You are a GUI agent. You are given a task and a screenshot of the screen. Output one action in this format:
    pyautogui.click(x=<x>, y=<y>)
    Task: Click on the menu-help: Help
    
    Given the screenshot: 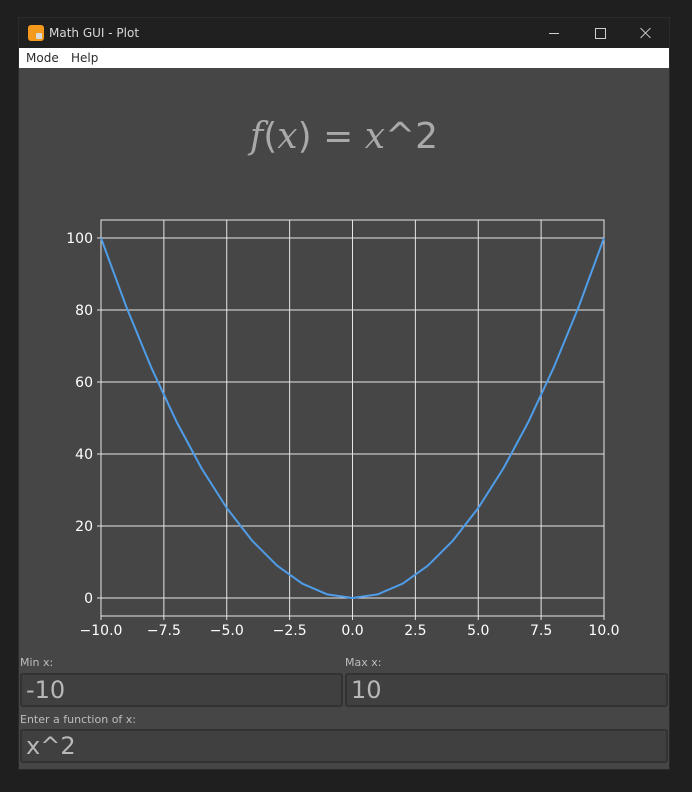 What is the action you would take?
    pyautogui.click(x=85, y=58)
    